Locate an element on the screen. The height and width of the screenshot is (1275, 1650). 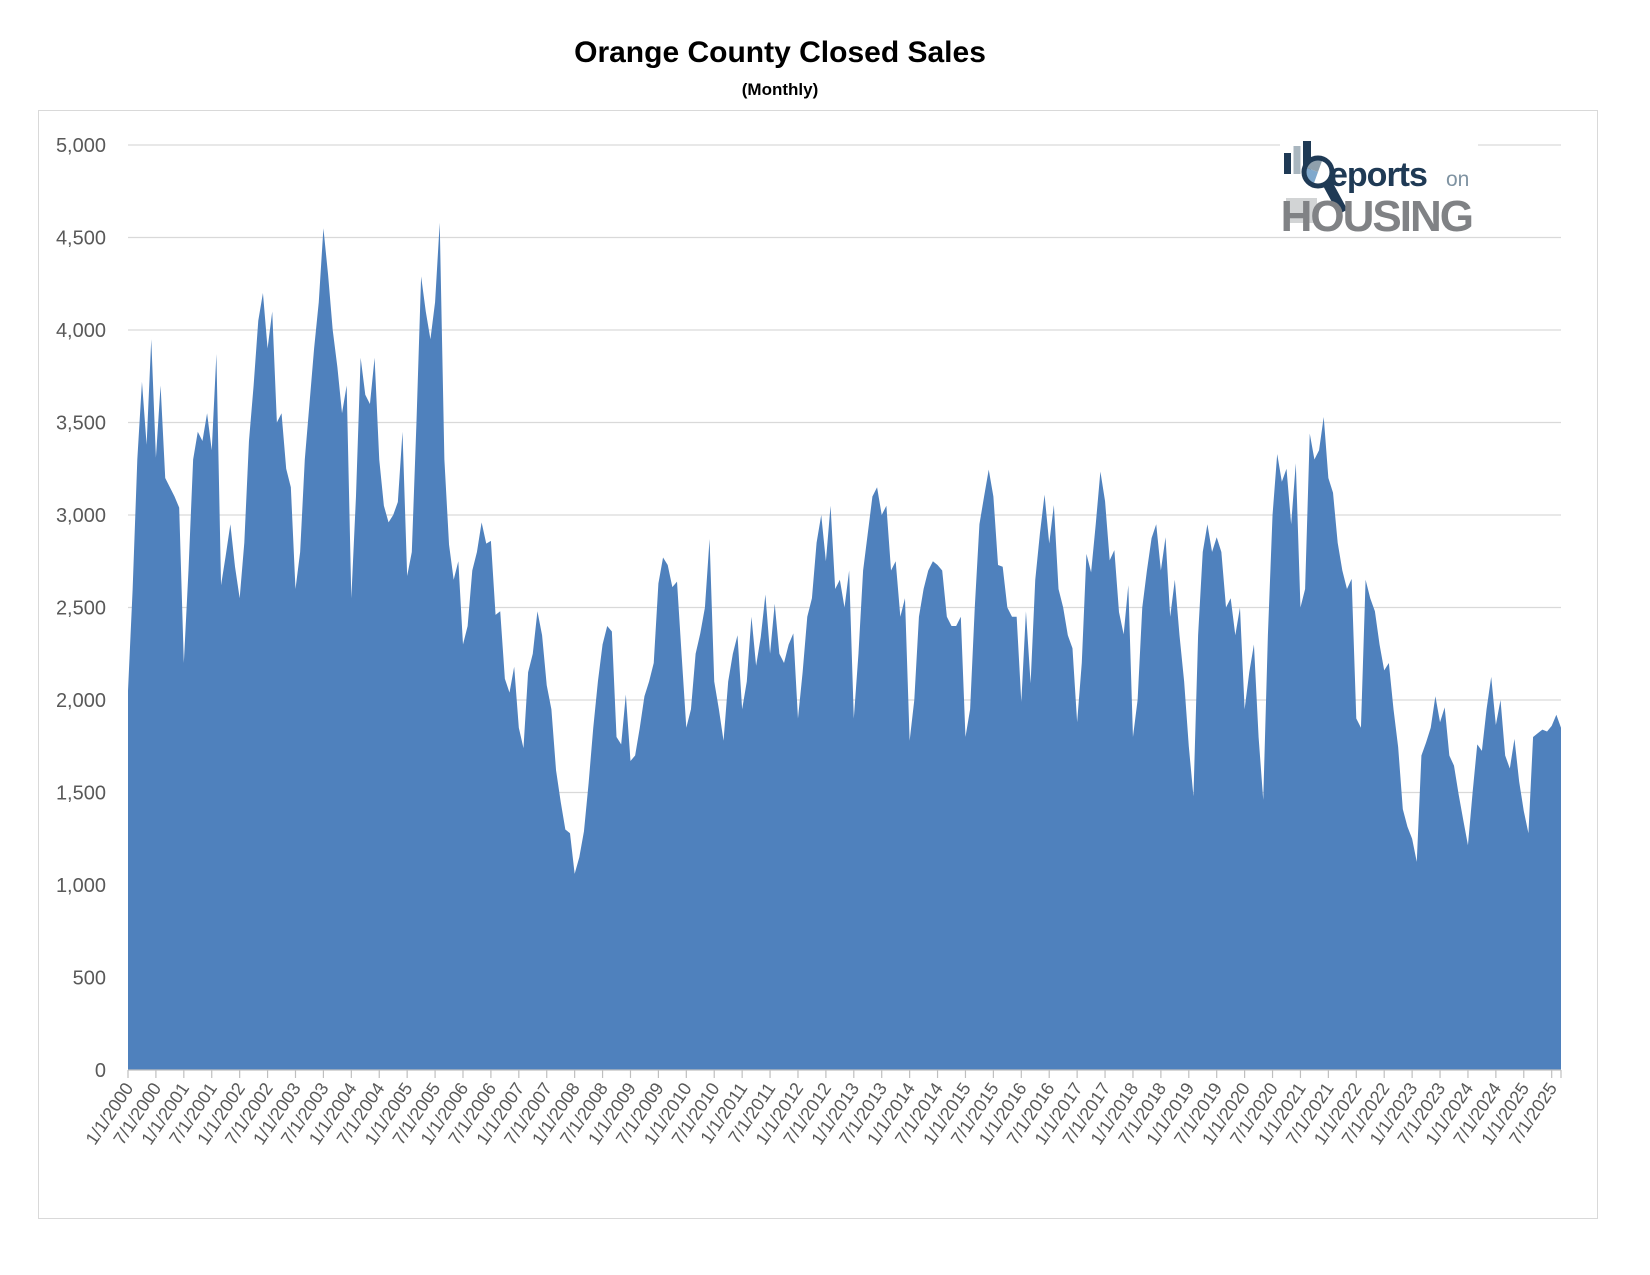
logo-square is located at coordinates (1301, 210).